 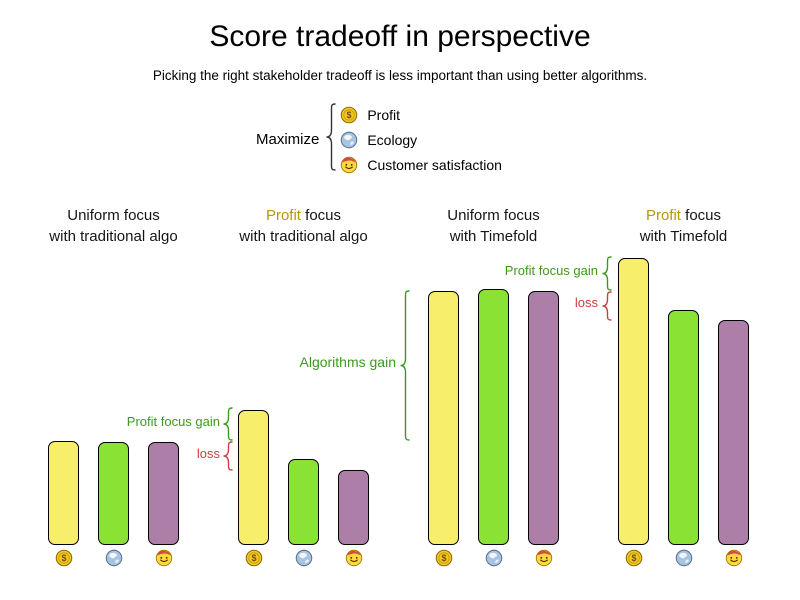 I want to click on group-title: Profit focus with Timefold, so click(x=684, y=226).